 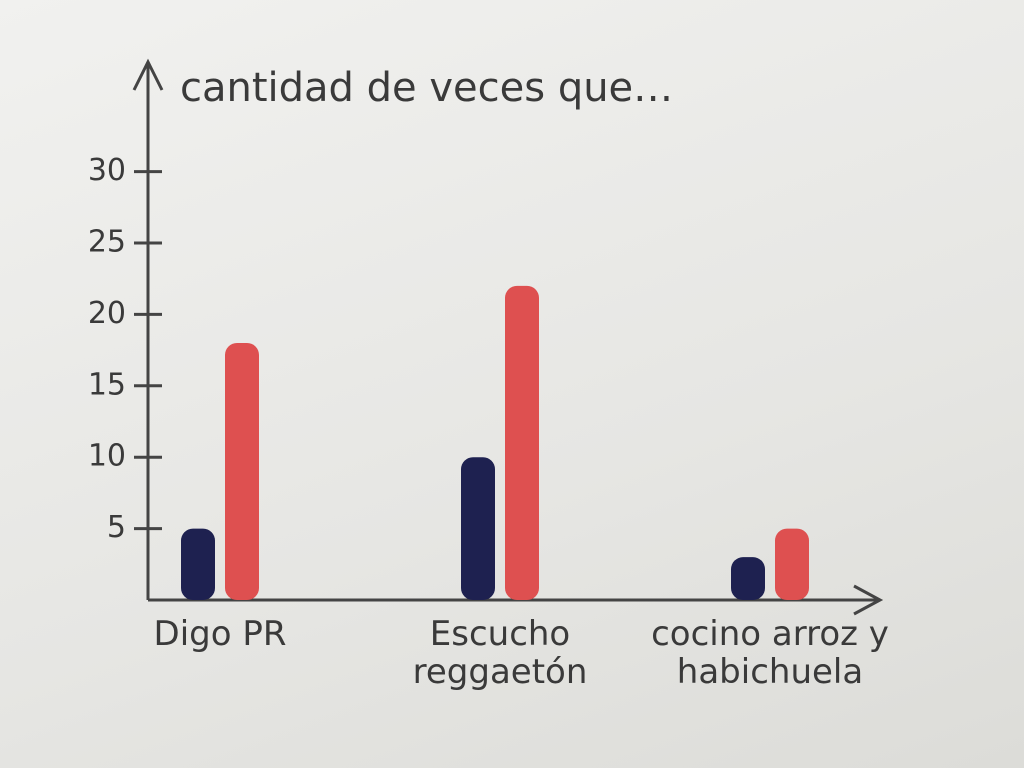 I want to click on y-axis-arrow, so click(x=148, y=74).